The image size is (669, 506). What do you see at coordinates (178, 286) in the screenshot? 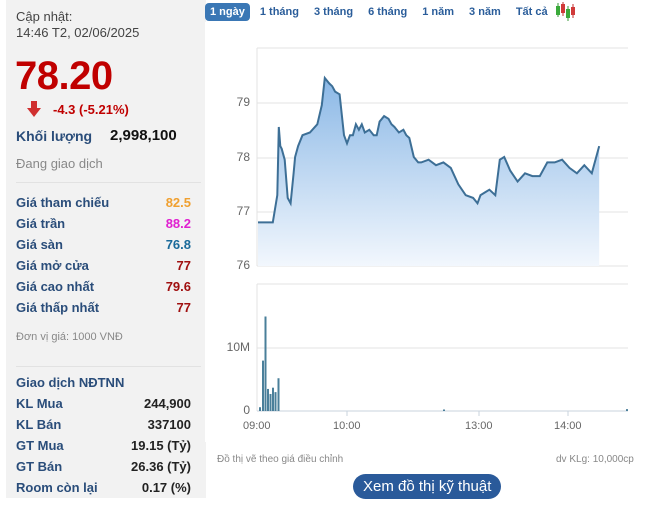
I see `price-row-value: 79.6` at bounding box center [178, 286].